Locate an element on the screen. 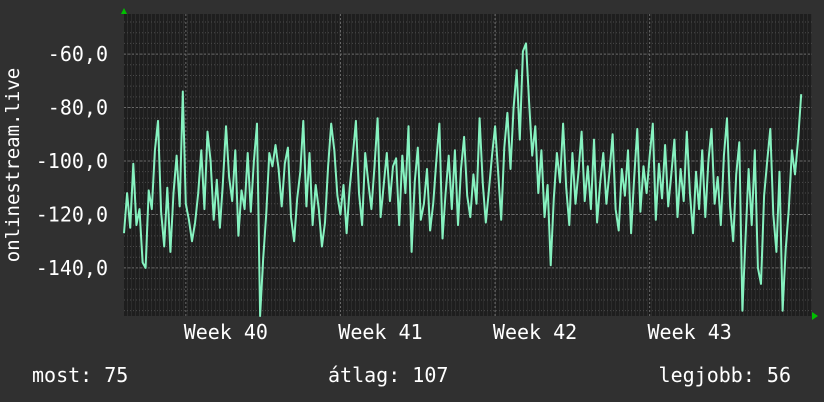 This screenshot has height=402, width=824. best-value: 56 is located at coordinates (778, 375).